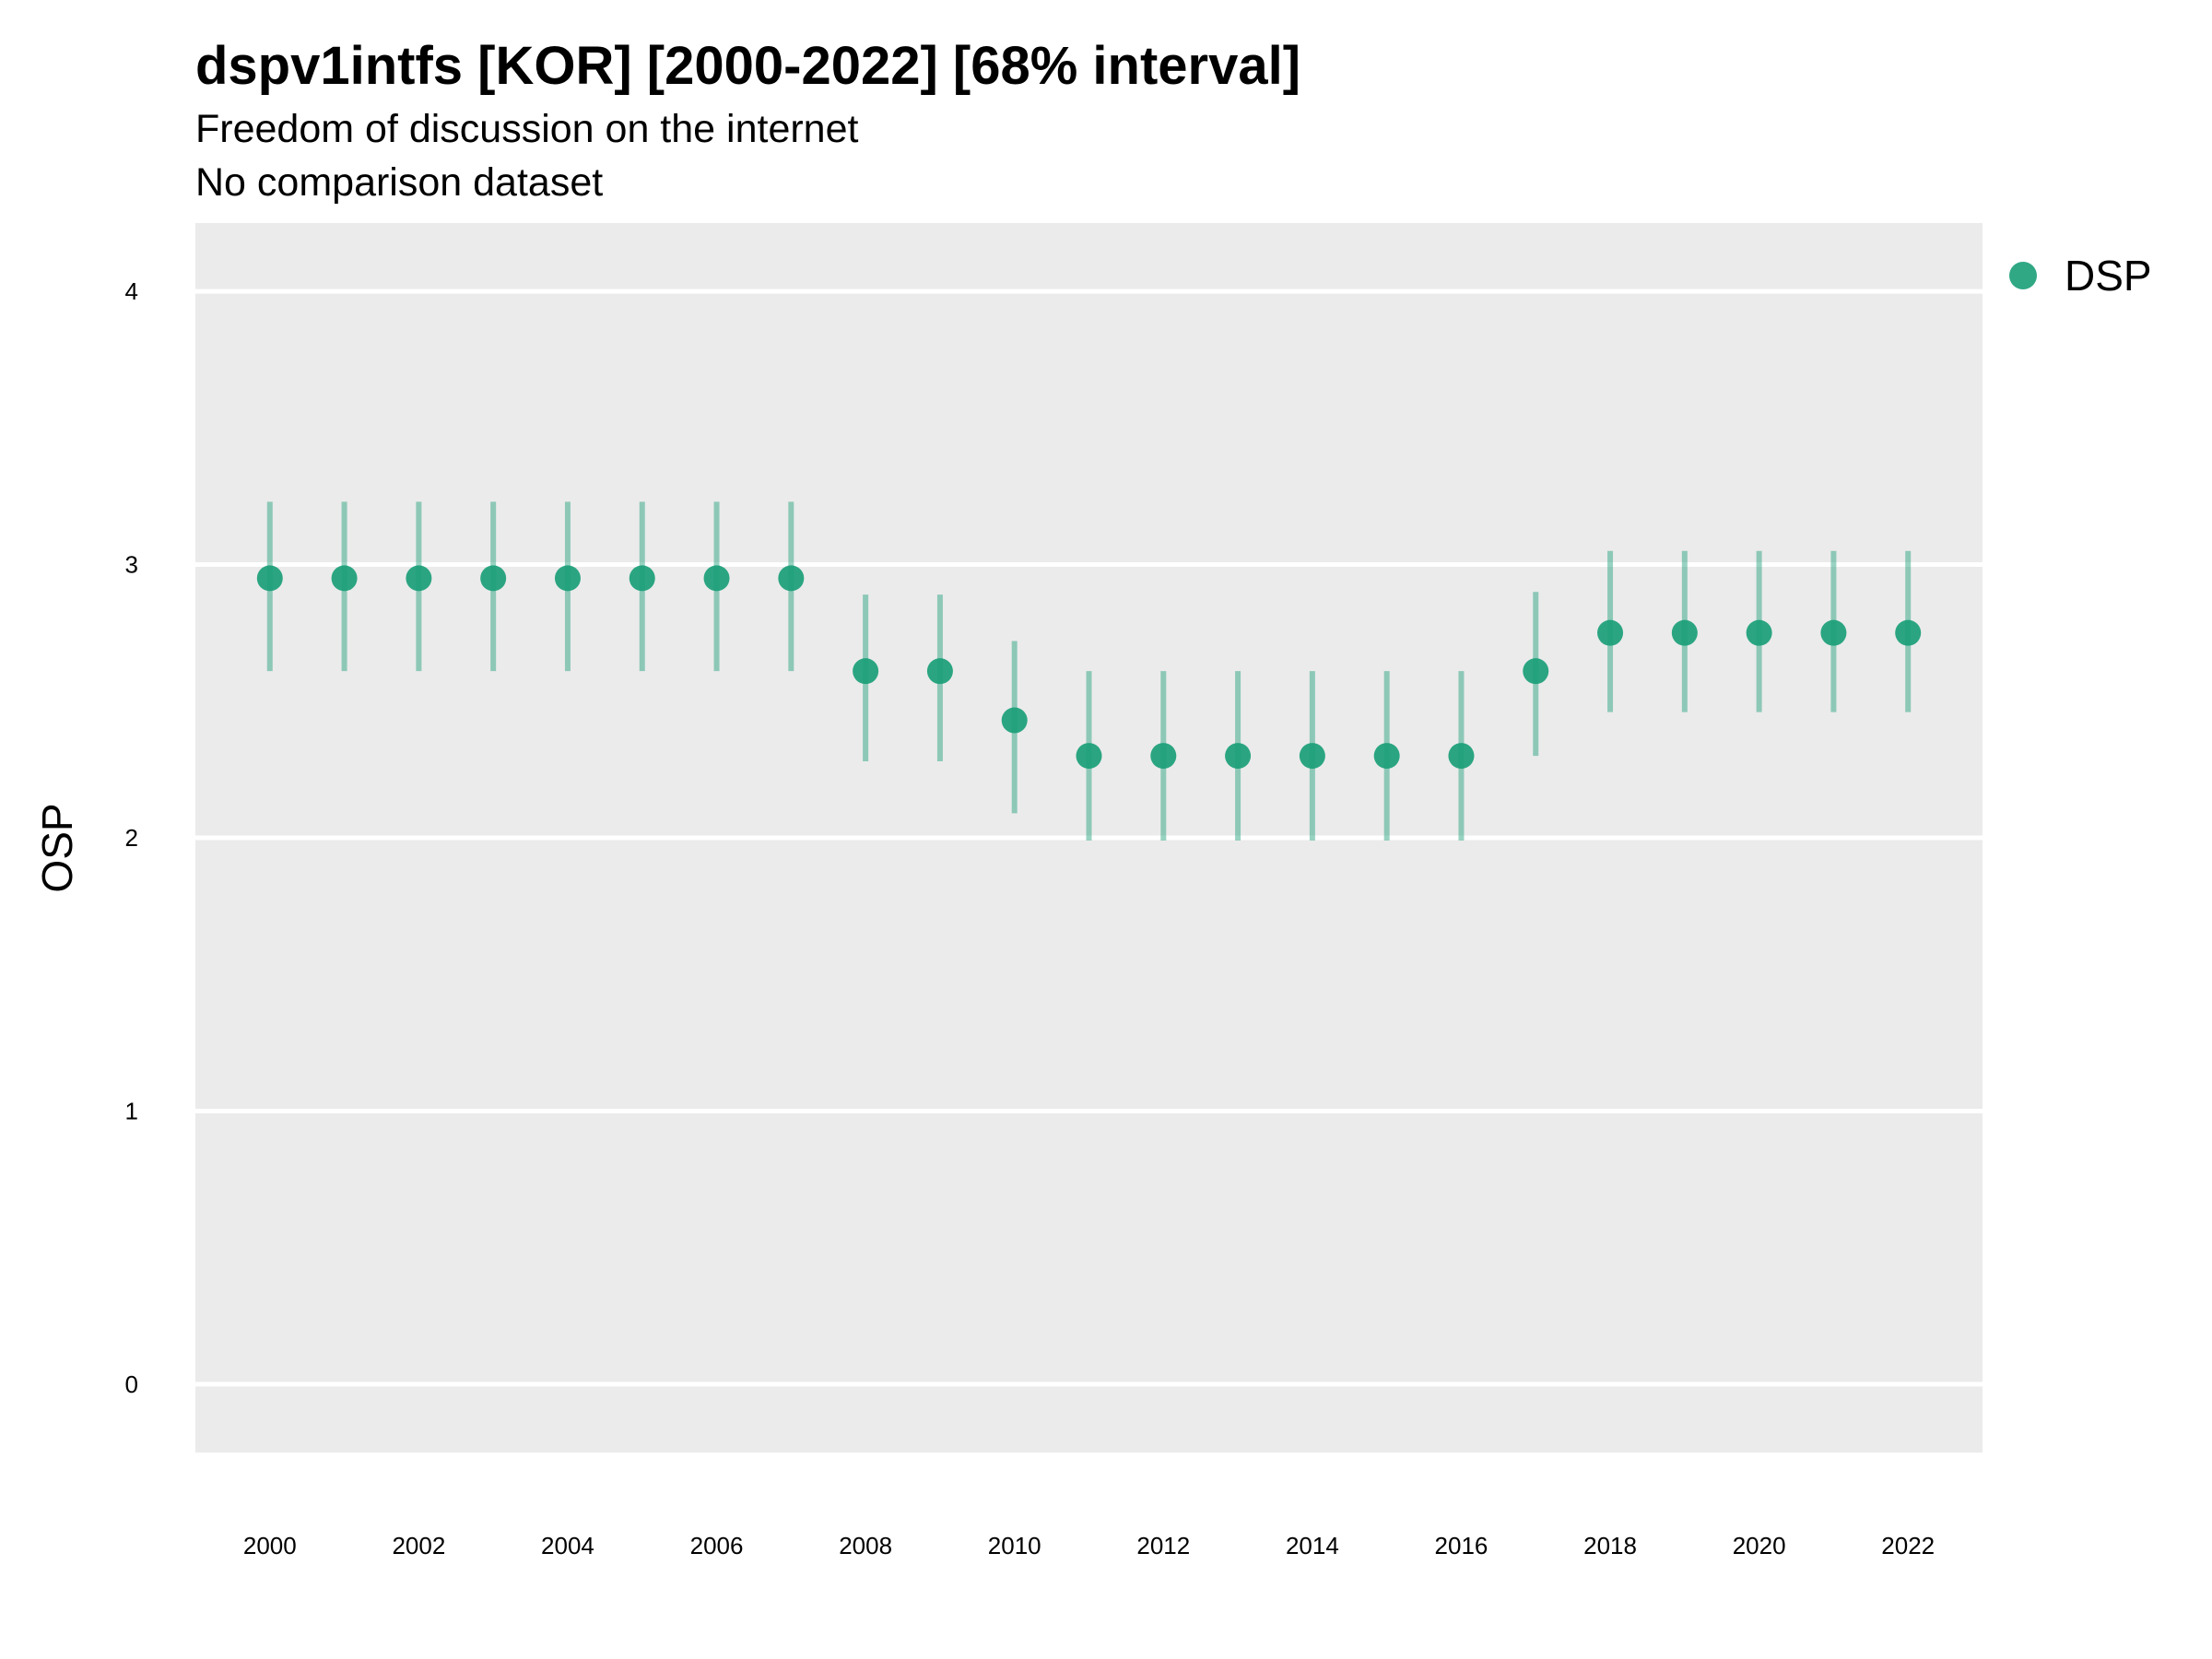  What do you see at coordinates (2108, 276) in the screenshot?
I see `legend-label-dsp: DSP` at bounding box center [2108, 276].